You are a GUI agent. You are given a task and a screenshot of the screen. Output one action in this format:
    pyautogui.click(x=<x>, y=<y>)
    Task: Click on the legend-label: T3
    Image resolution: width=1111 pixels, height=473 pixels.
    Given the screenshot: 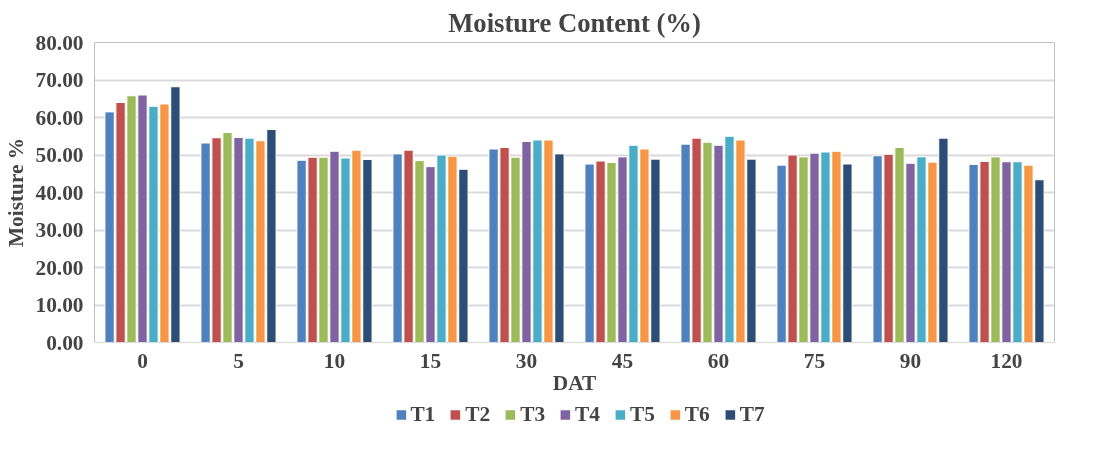 What is the action you would take?
    pyautogui.click(x=533, y=414)
    